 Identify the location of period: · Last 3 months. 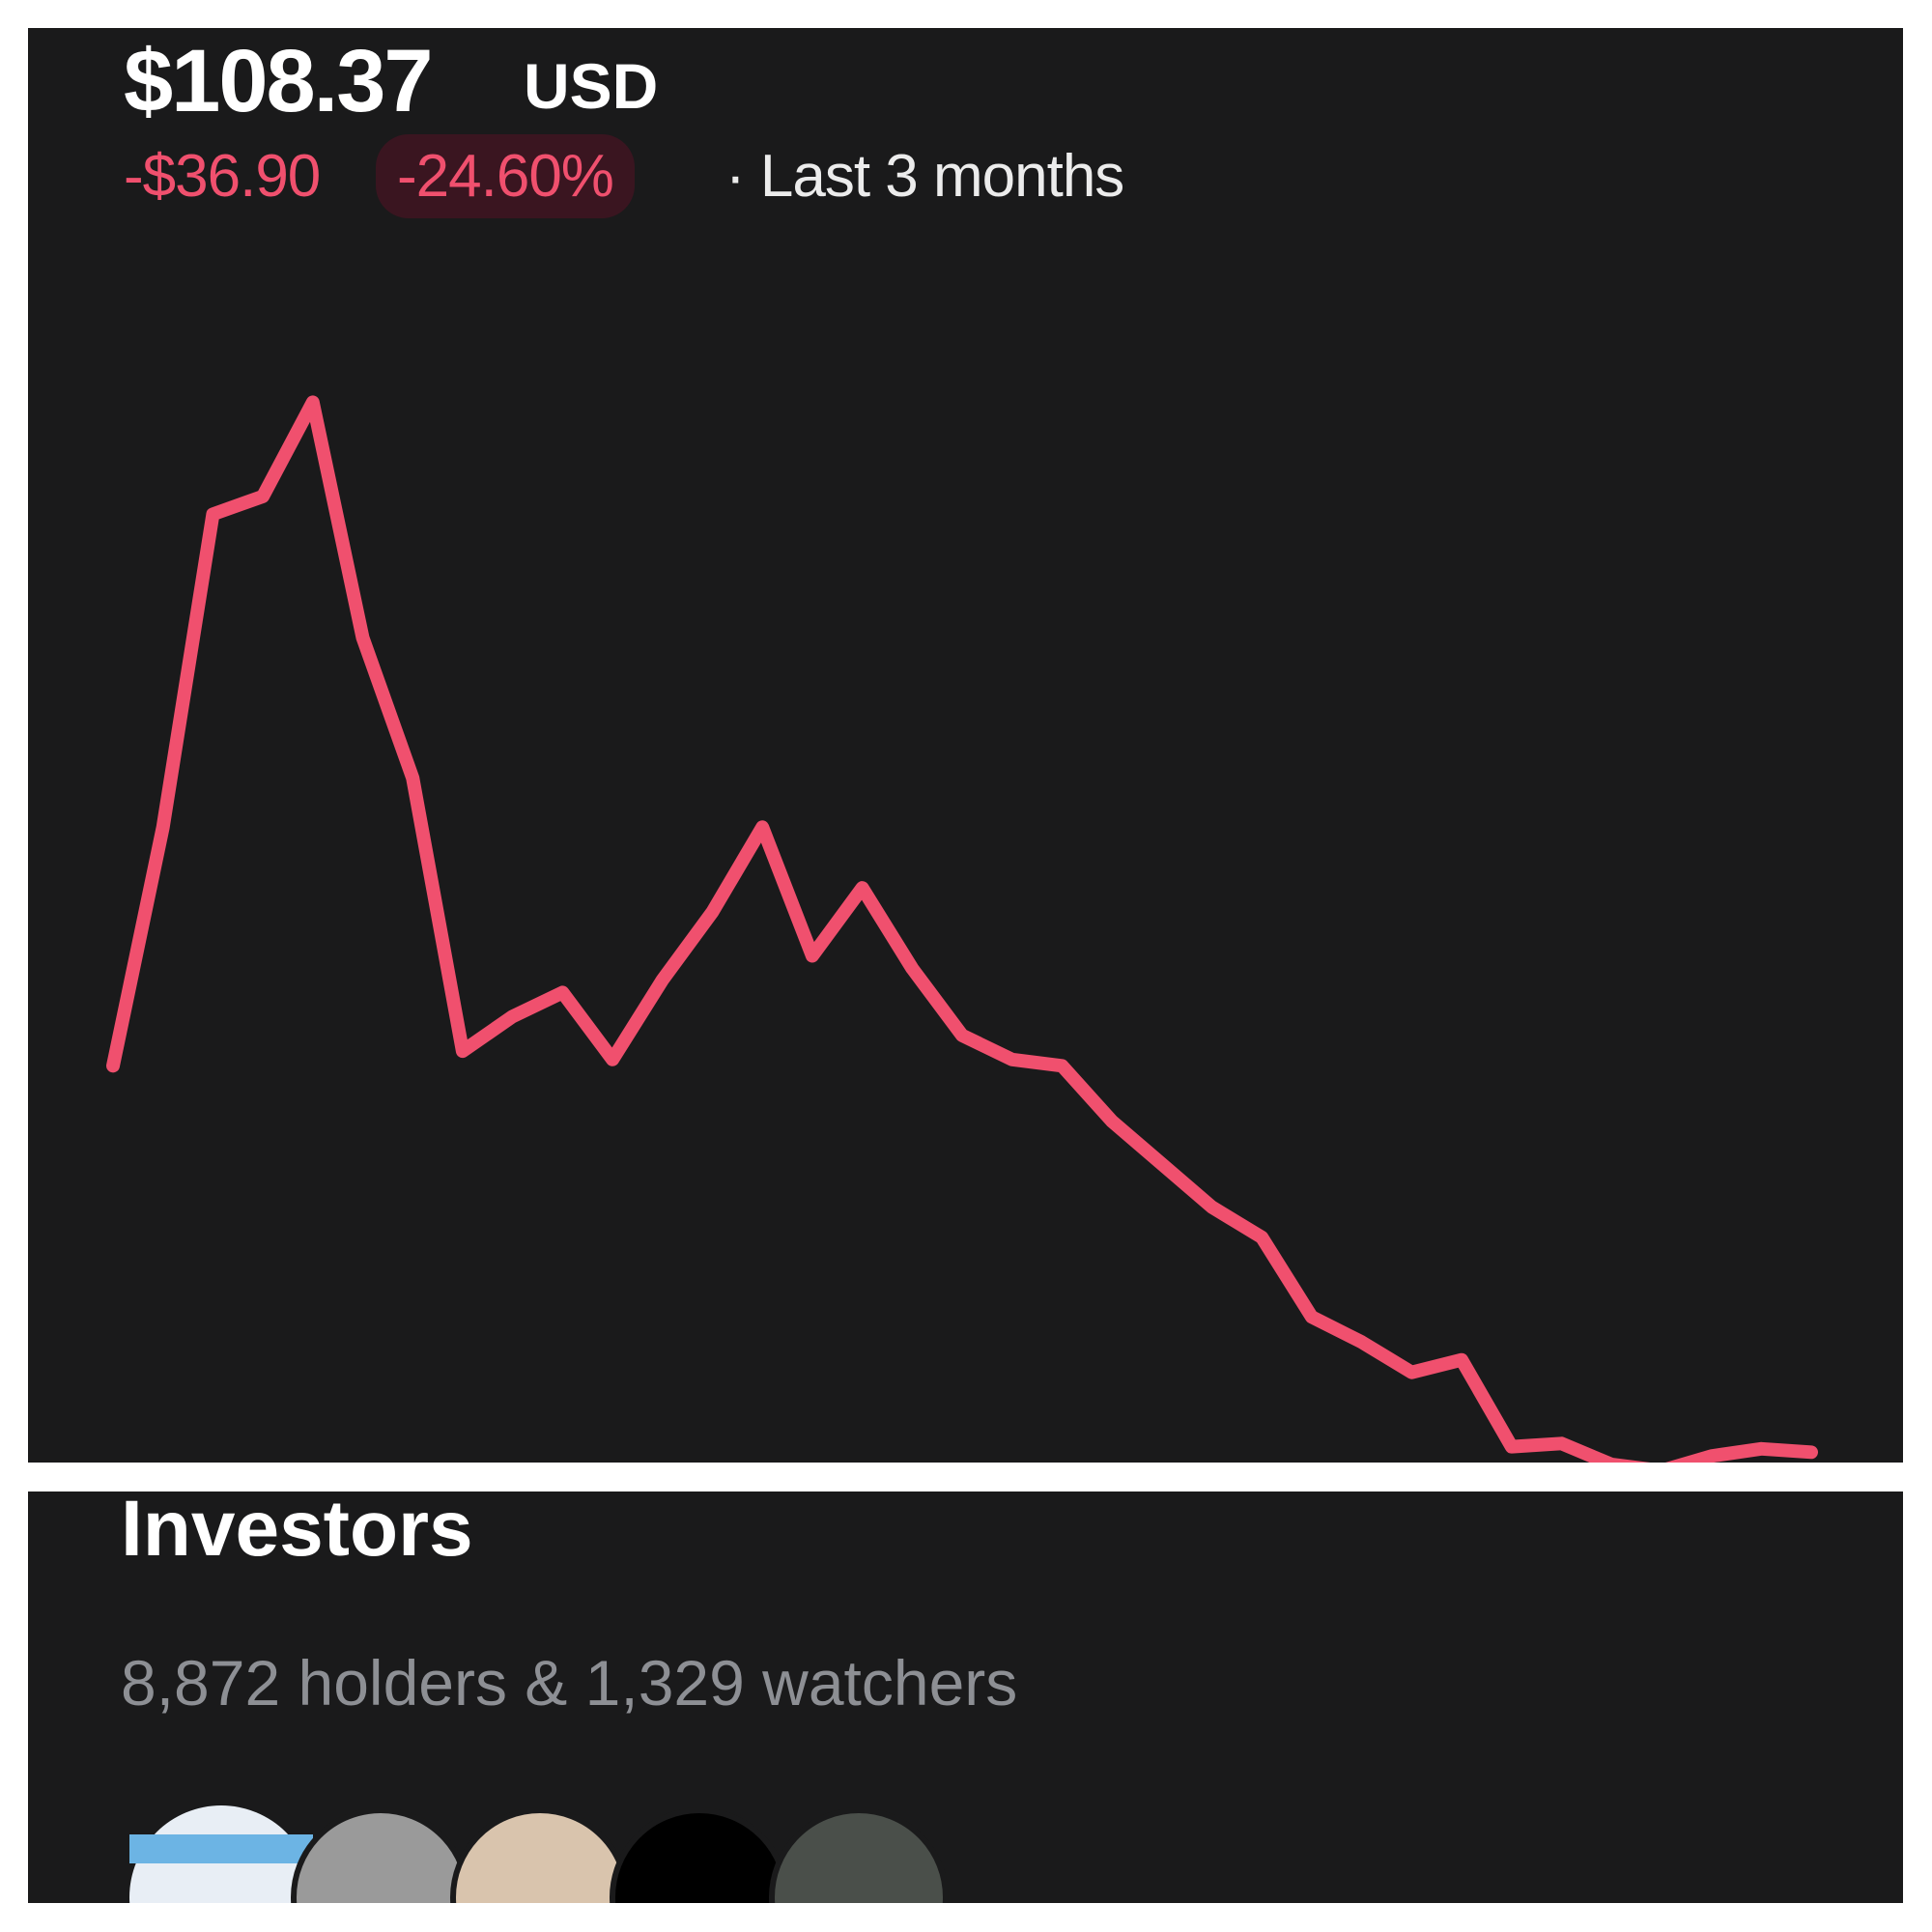
(924, 176).